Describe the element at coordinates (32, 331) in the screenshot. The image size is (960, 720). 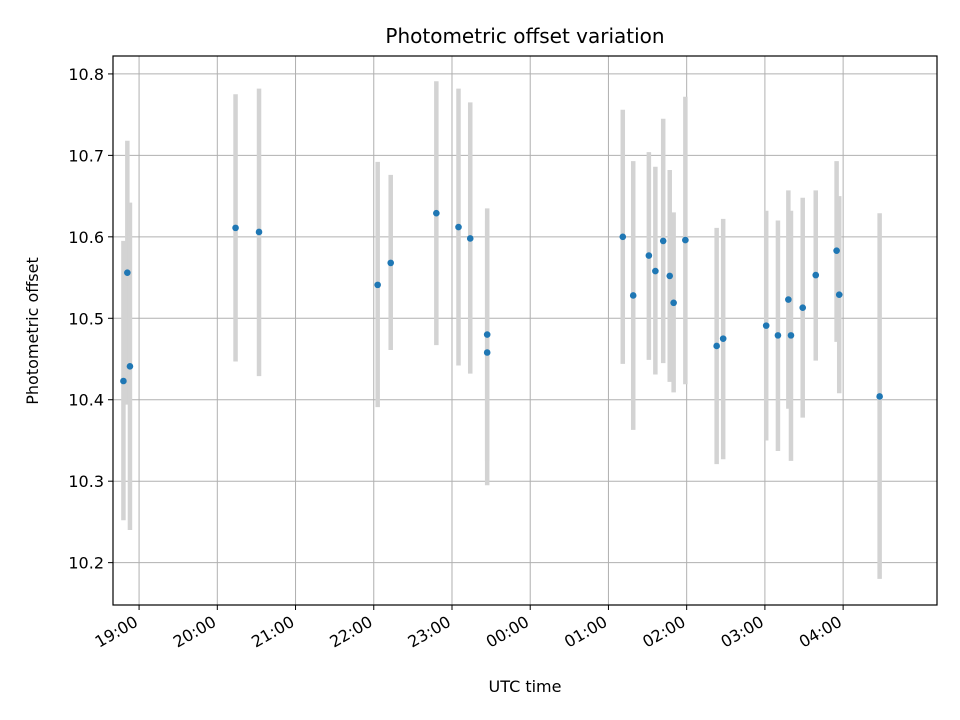
I see `y-axis-title: Photometric offset` at that location.